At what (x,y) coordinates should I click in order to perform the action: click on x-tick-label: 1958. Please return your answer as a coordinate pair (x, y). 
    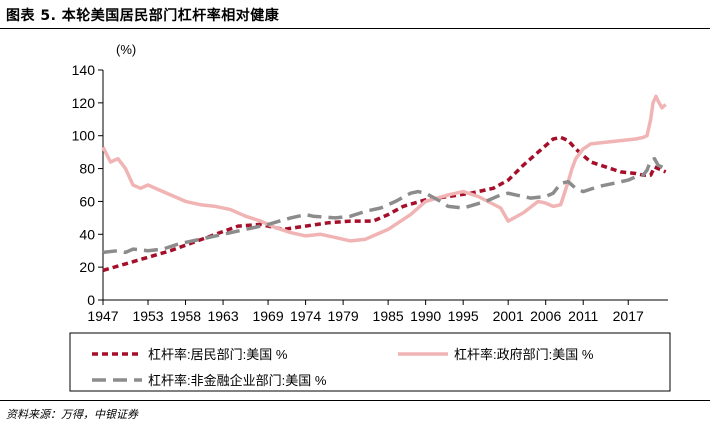
    Looking at the image, I should click on (185, 316).